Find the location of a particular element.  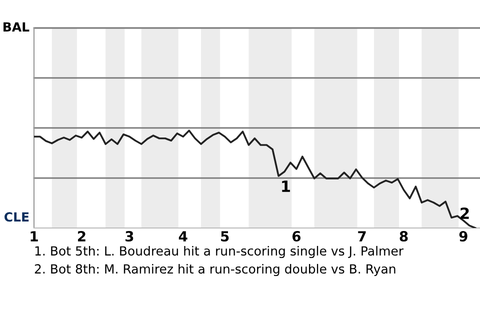

x-tick-label: 7 is located at coordinates (362, 236).